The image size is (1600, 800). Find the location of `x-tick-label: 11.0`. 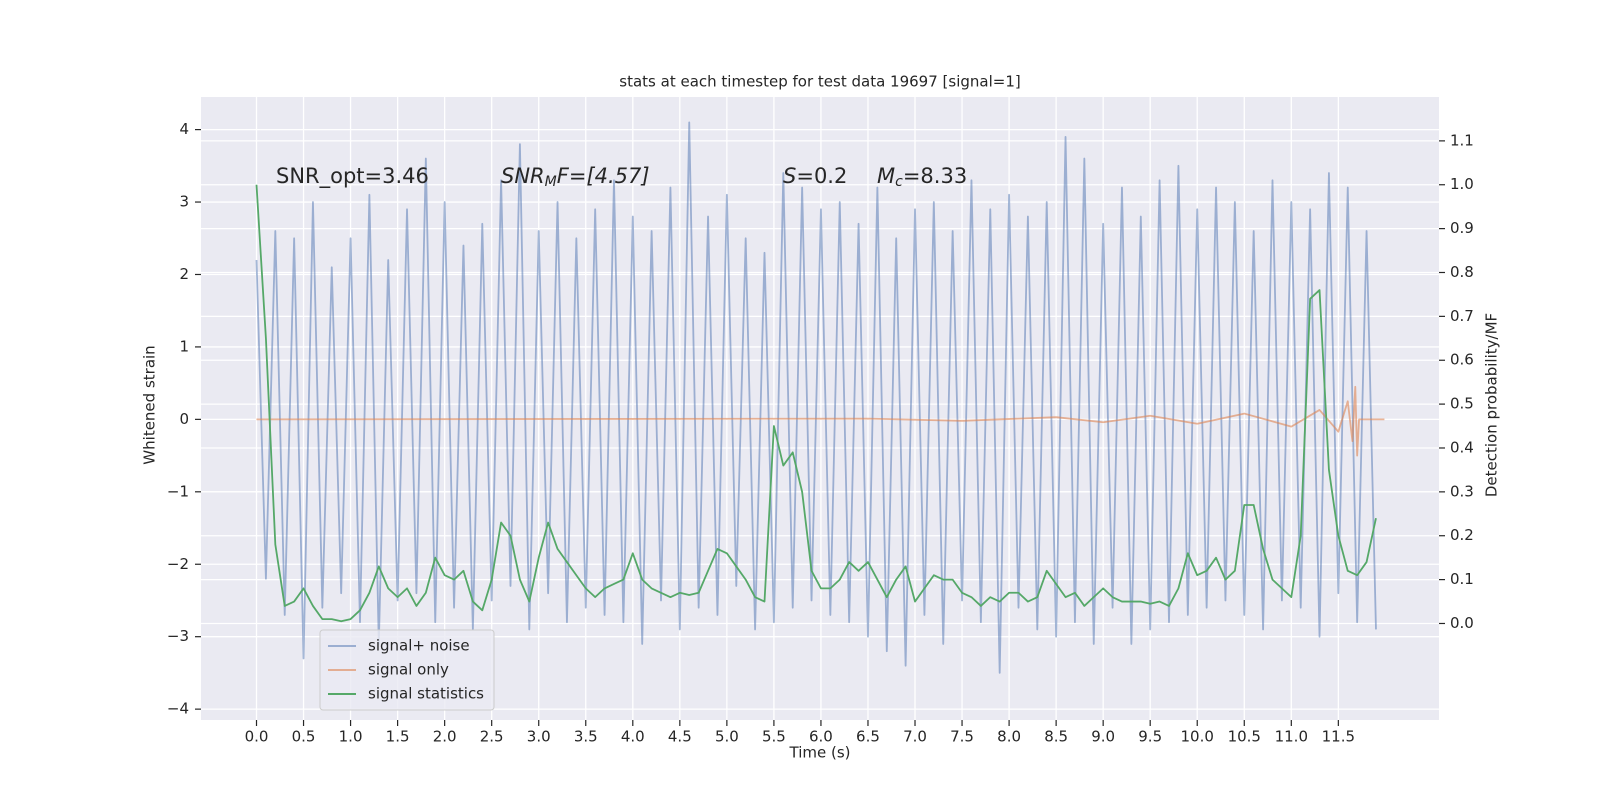

x-tick-label: 11.0 is located at coordinates (1291, 737).